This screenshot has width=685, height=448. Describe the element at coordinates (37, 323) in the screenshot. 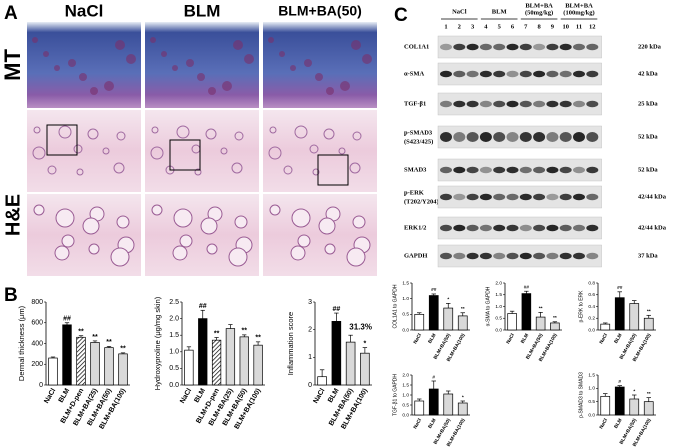

I see `y-tick-label: 600` at that location.